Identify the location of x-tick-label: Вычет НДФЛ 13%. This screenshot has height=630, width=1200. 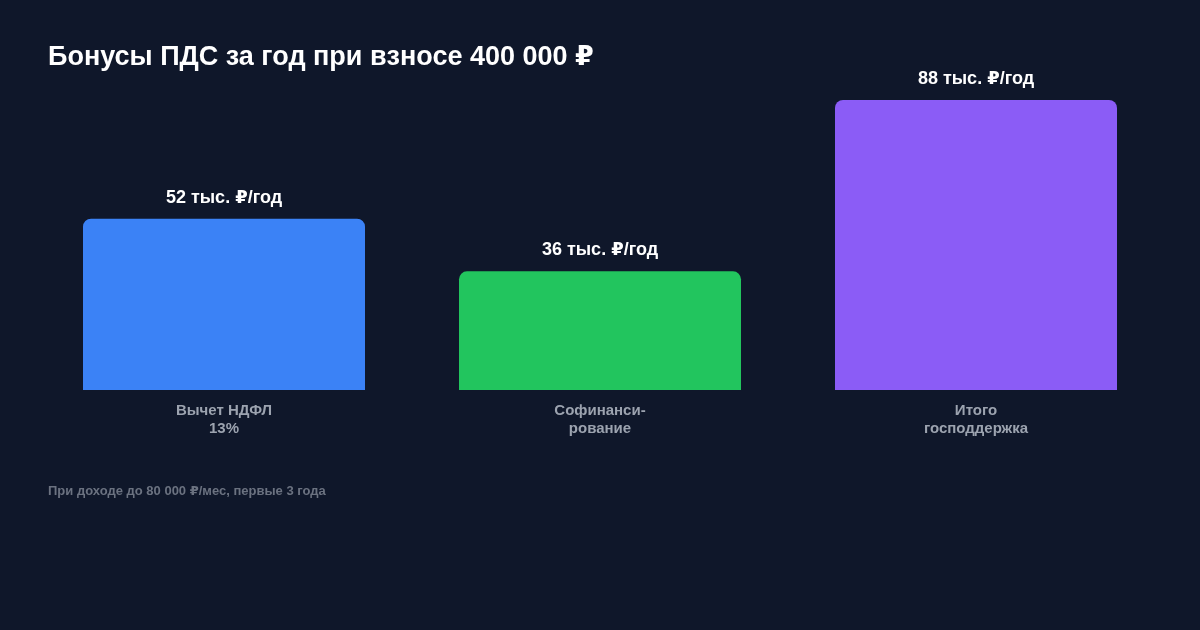
(224, 419).